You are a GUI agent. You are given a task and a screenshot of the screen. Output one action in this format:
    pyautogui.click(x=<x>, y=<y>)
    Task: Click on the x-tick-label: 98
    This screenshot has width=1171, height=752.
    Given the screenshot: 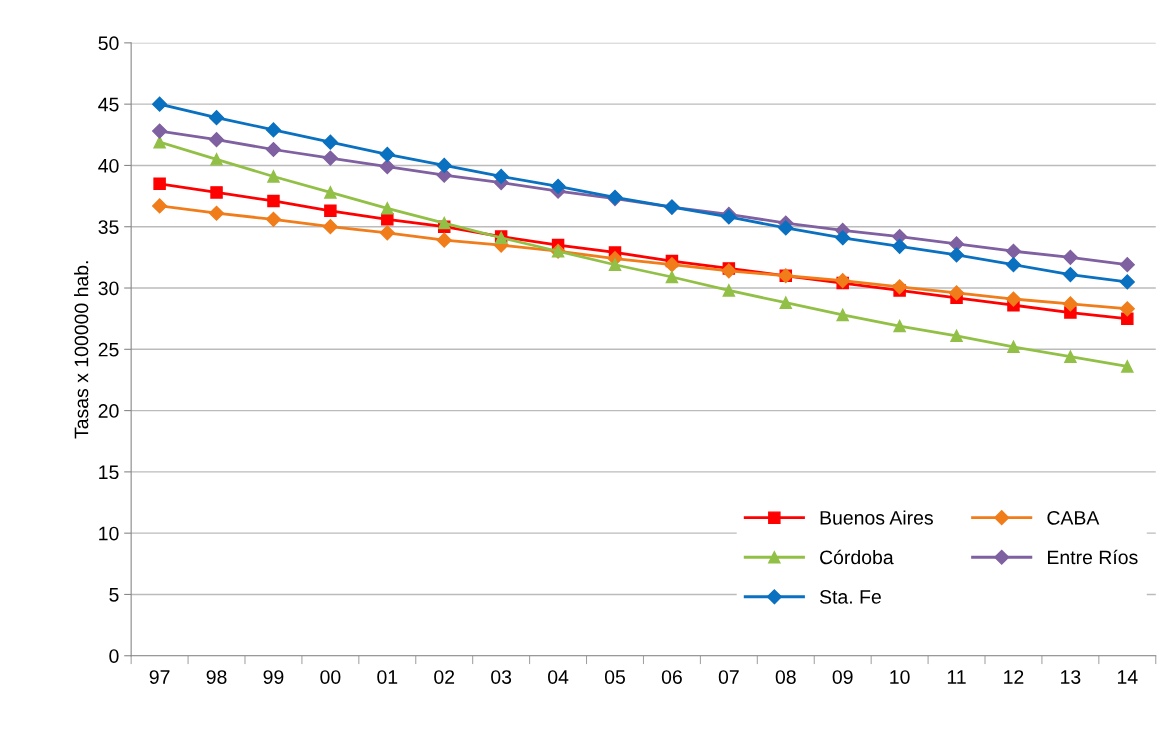 What is the action you would take?
    pyautogui.click(x=216, y=677)
    